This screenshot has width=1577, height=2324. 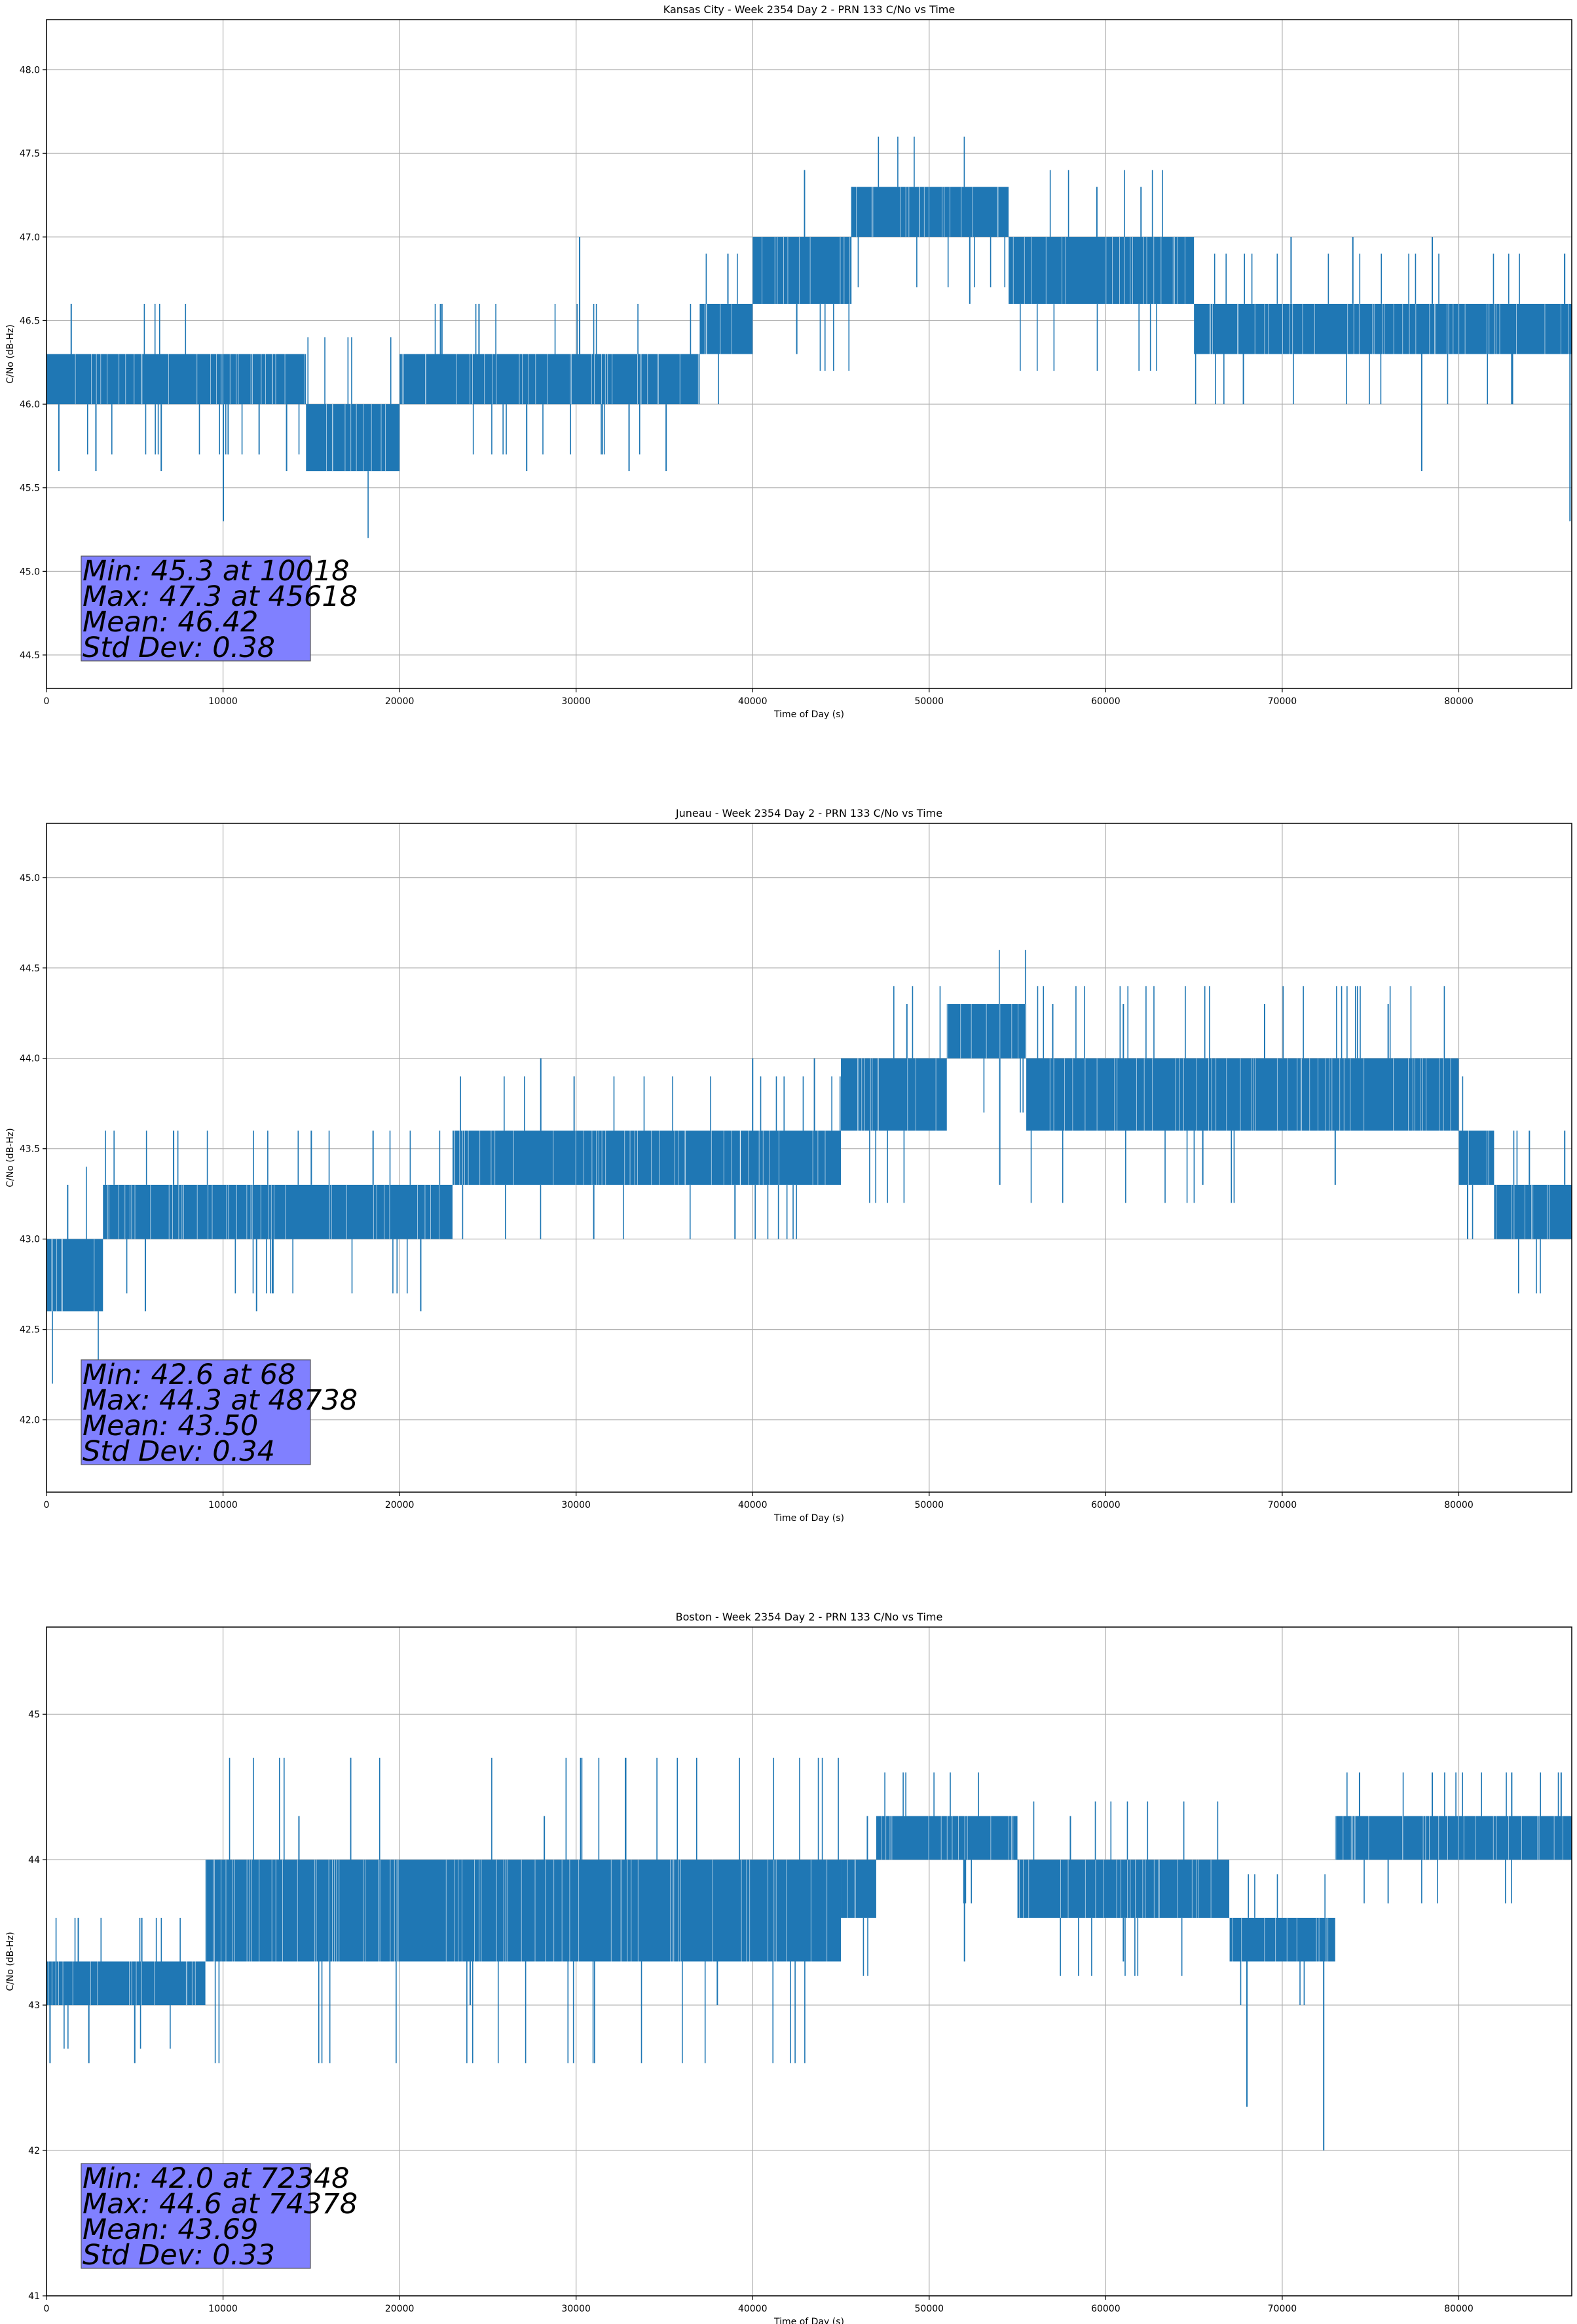 What do you see at coordinates (30, 1330) in the screenshot?
I see `y-tick-label: 42.5` at bounding box center [30, 1330].